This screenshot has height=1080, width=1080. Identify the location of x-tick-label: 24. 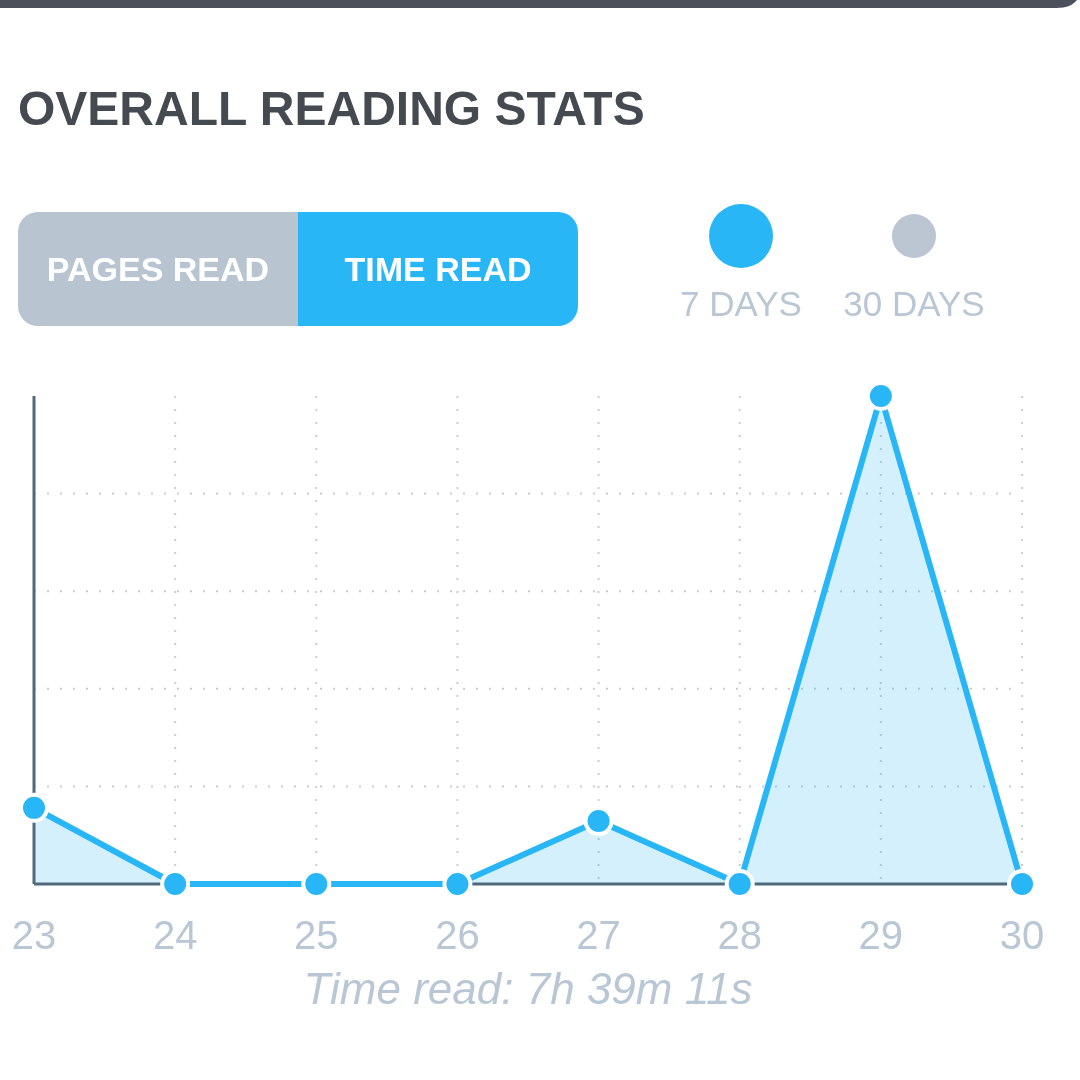
(175, 935).